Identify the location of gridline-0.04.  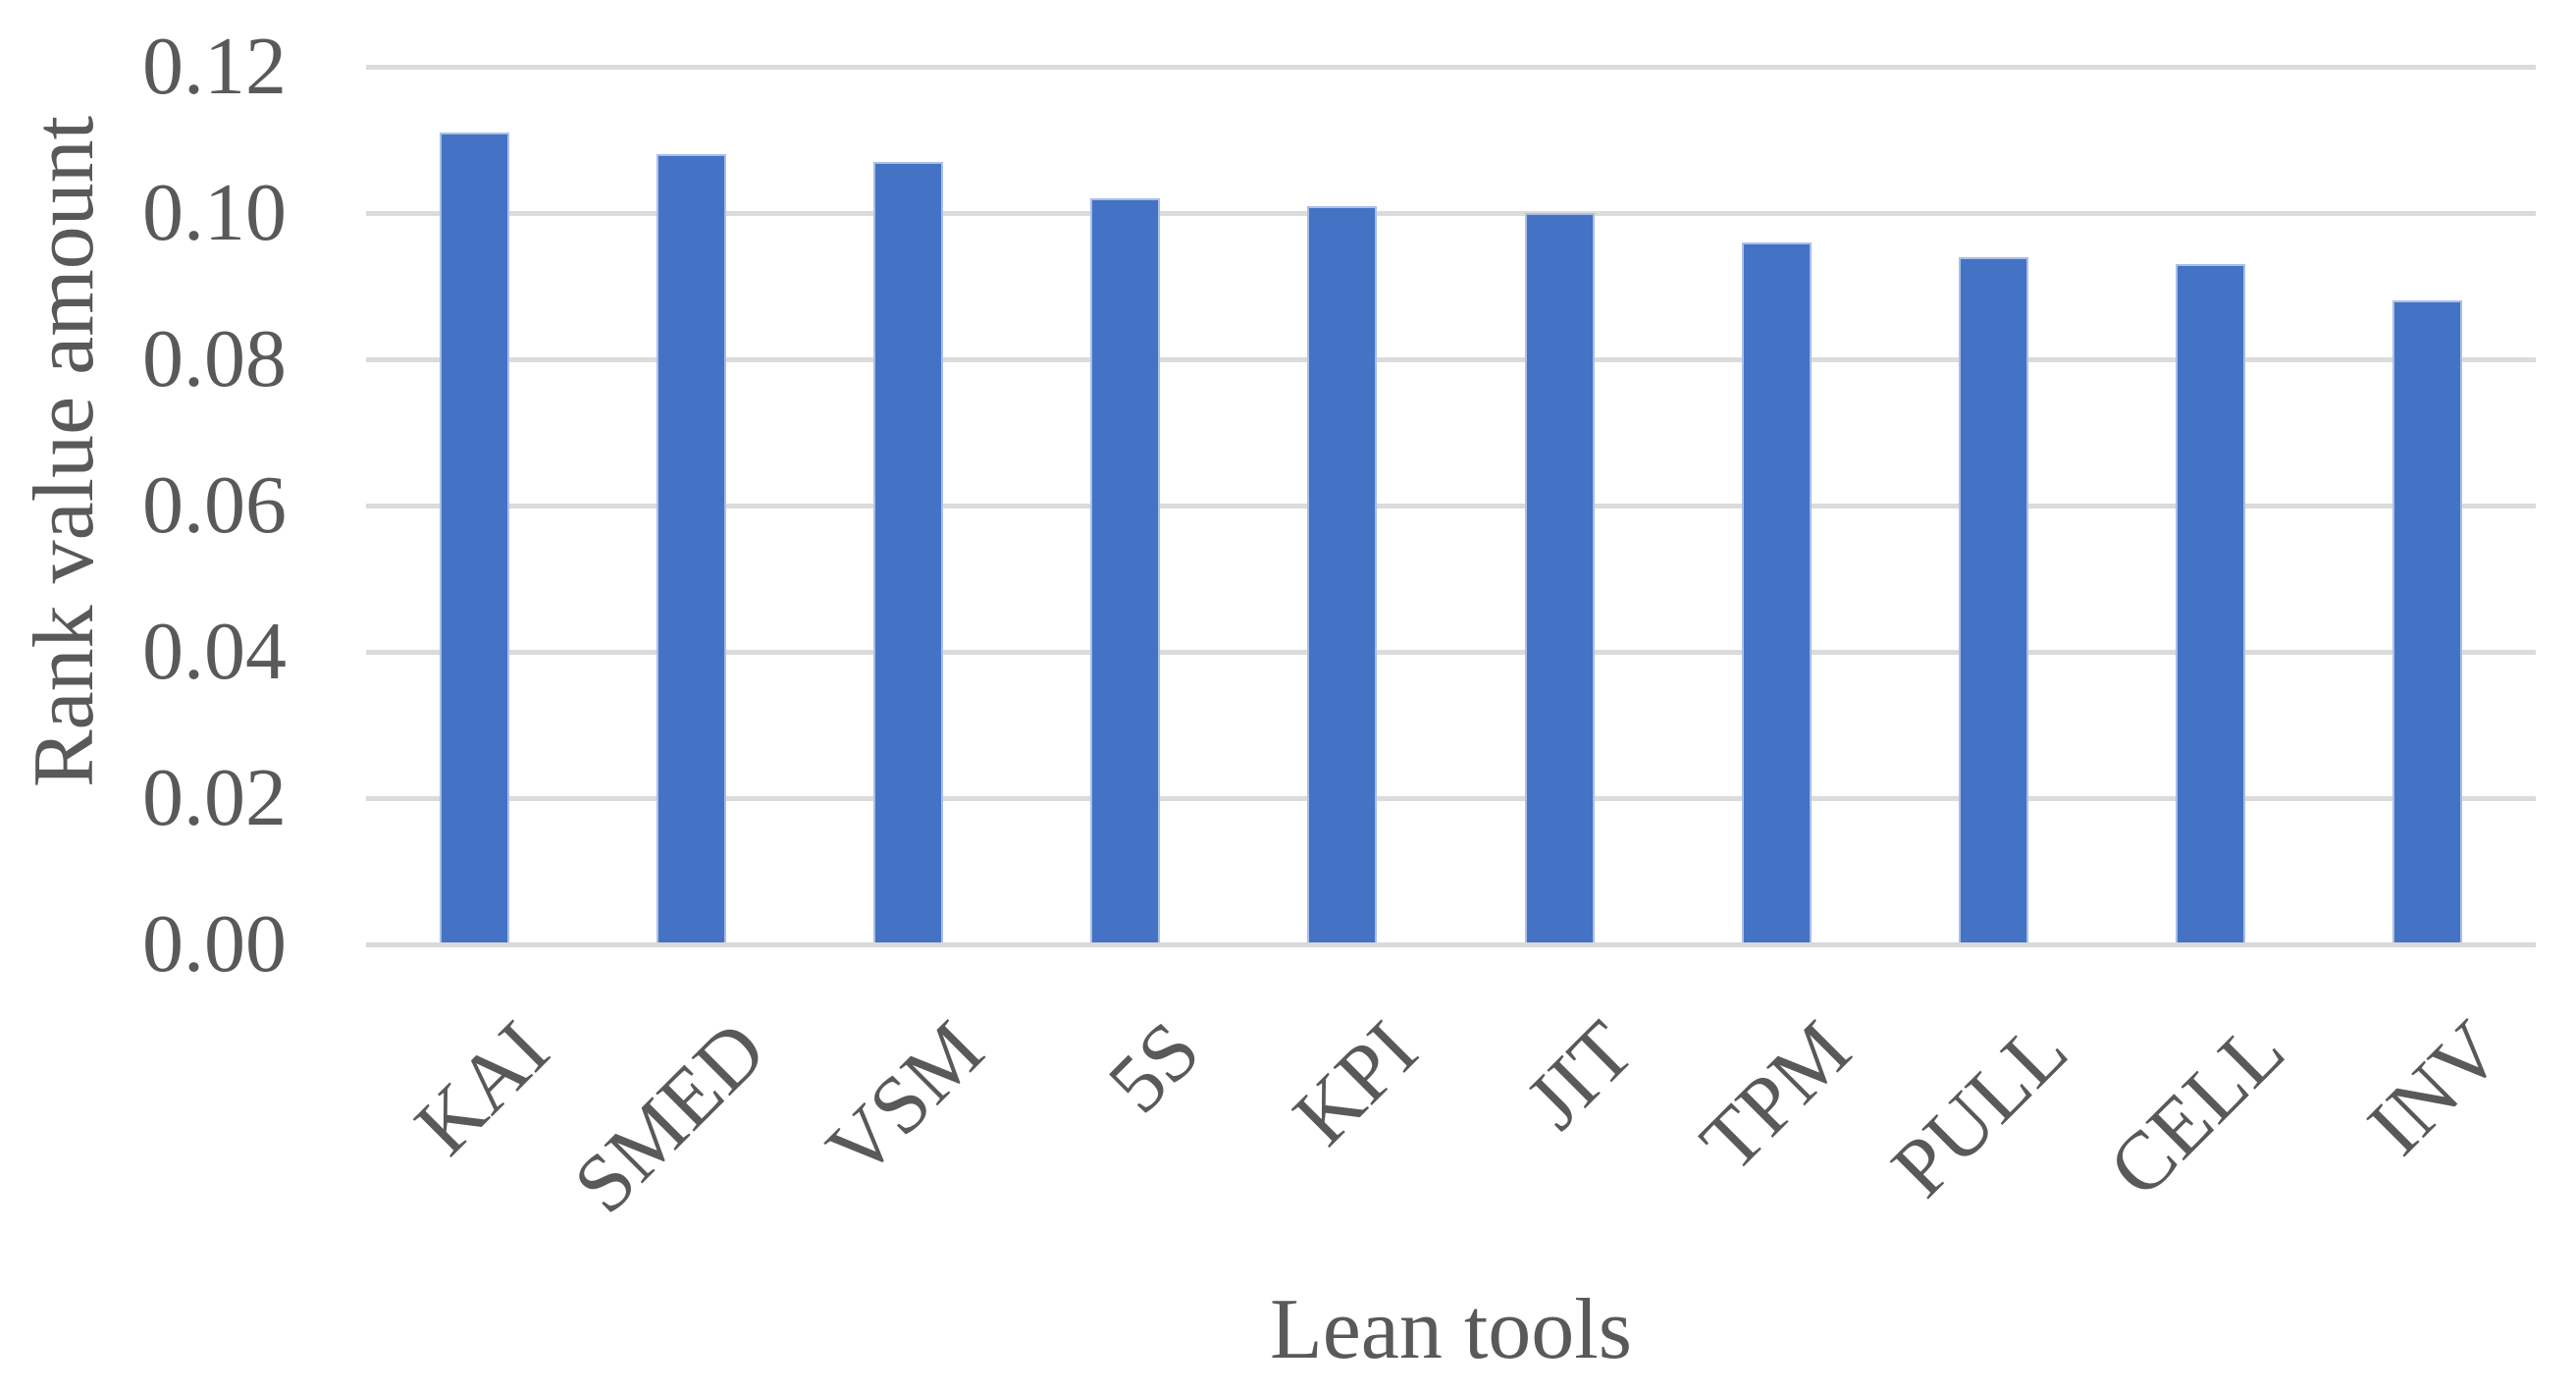
(1451, 652).